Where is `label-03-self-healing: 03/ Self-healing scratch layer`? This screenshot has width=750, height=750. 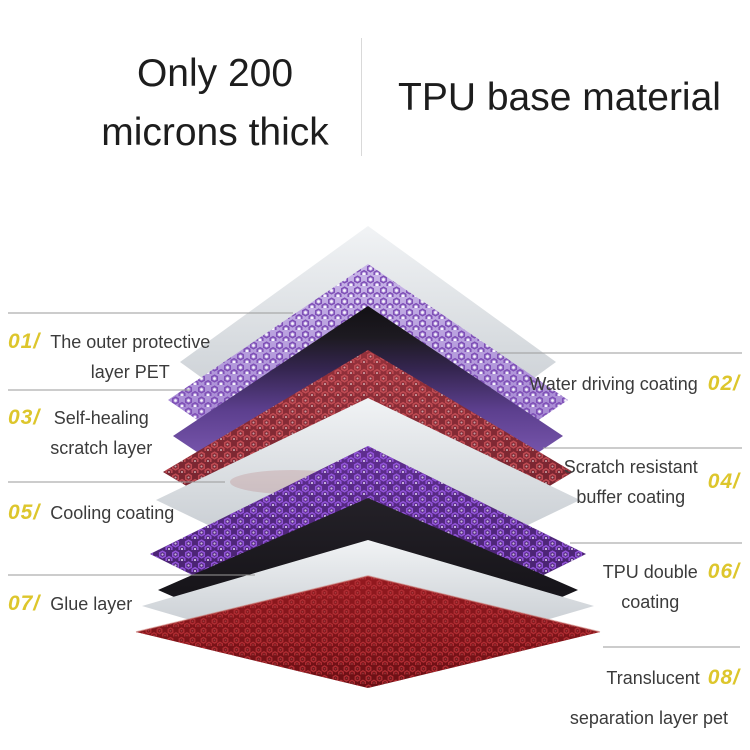
label-03-self-healing: 03/ Self-healing scratch layer is located at coordinates (80, 433).